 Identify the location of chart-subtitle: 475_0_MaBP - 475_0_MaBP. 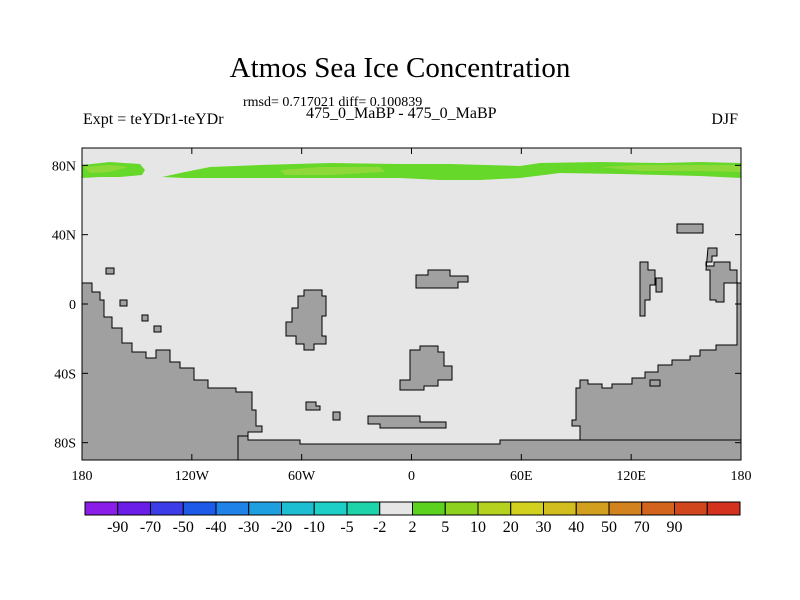
(401, 113).